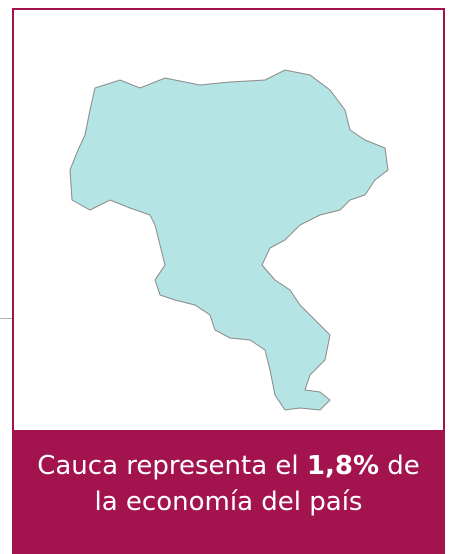 The height and width of the screenshot is (554, 457). I want to click on caption-text: Cauca representa el, so click(168, 466).